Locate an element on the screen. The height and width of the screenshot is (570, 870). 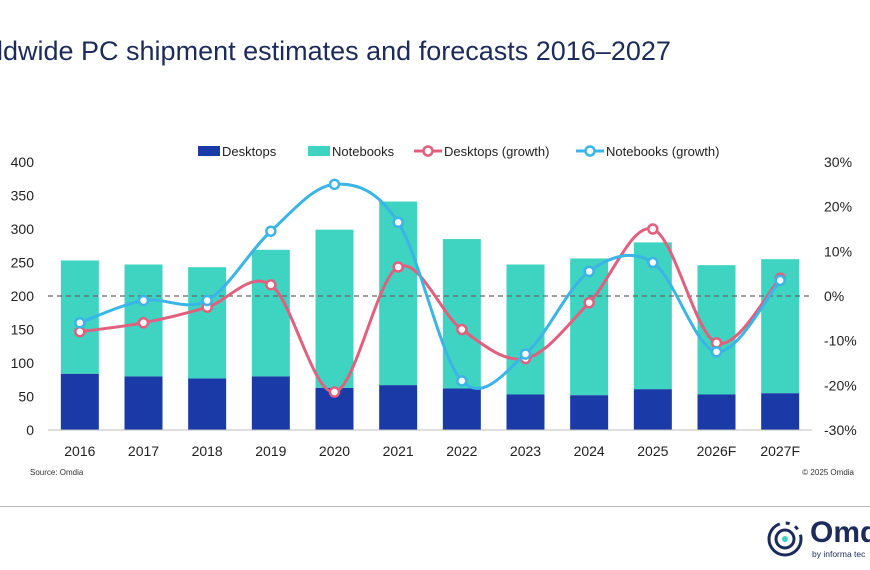
x-axis-tick-label: 2023 is located at coordinates (525, 451).